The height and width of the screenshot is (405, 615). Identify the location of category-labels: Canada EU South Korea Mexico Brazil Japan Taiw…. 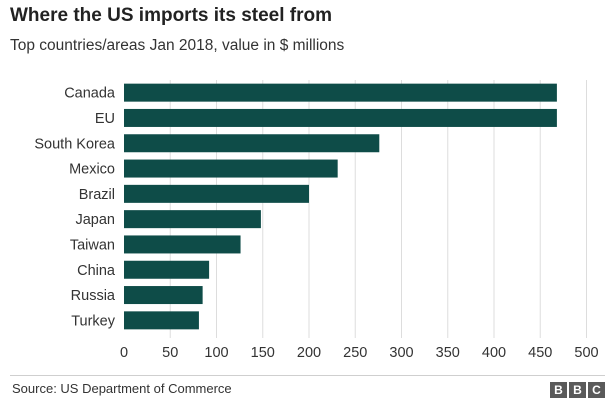
(75, 208).